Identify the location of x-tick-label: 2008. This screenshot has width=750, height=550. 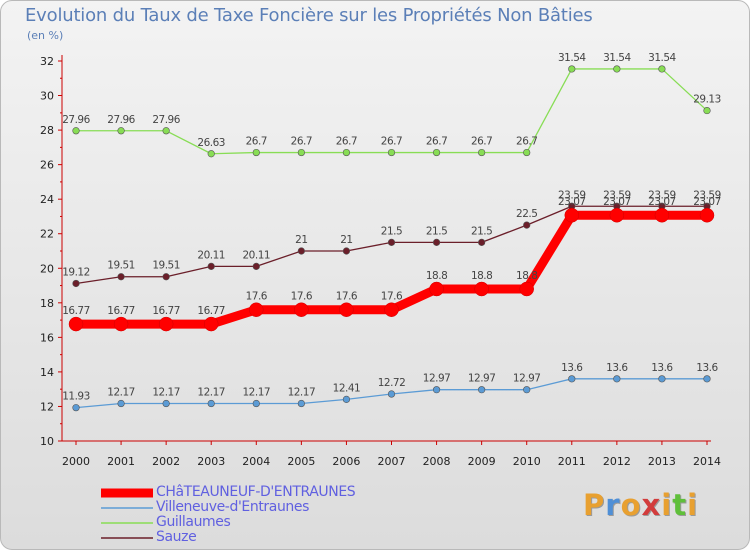
(437, 461).